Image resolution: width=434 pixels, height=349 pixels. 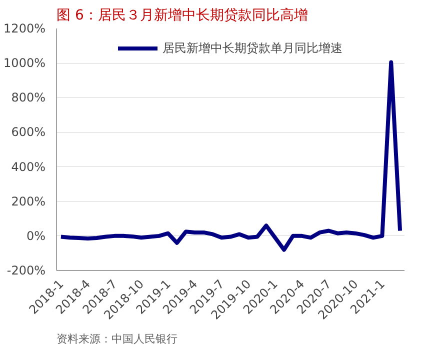 What do you see at coordinates (252, 48) in the screenshot?
I see `legend-label: 居民新增中长期贷款单月同比增速` at bounding box center [252, 48].